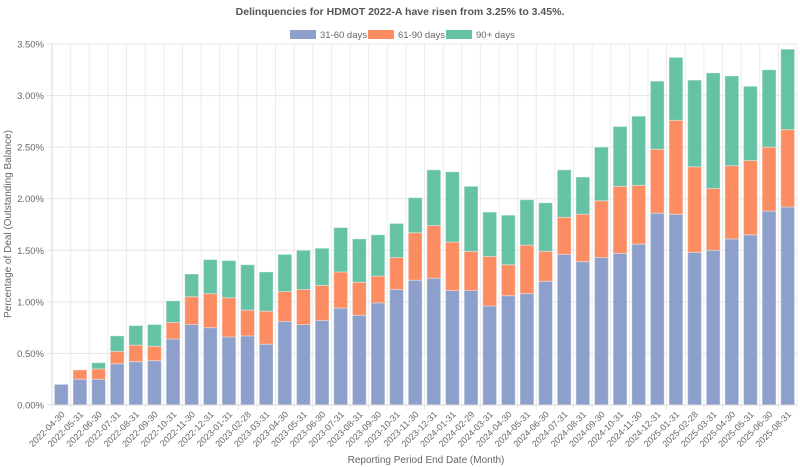 The height and width of the screenshot is (467, 800). I want to click on legend-item-31-60-days: 31-60 days, so click(328, 35).